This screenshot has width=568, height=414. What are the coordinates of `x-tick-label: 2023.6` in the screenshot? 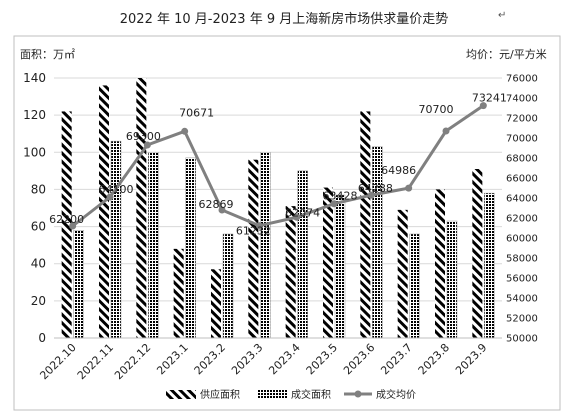 It's located at (359, 359).